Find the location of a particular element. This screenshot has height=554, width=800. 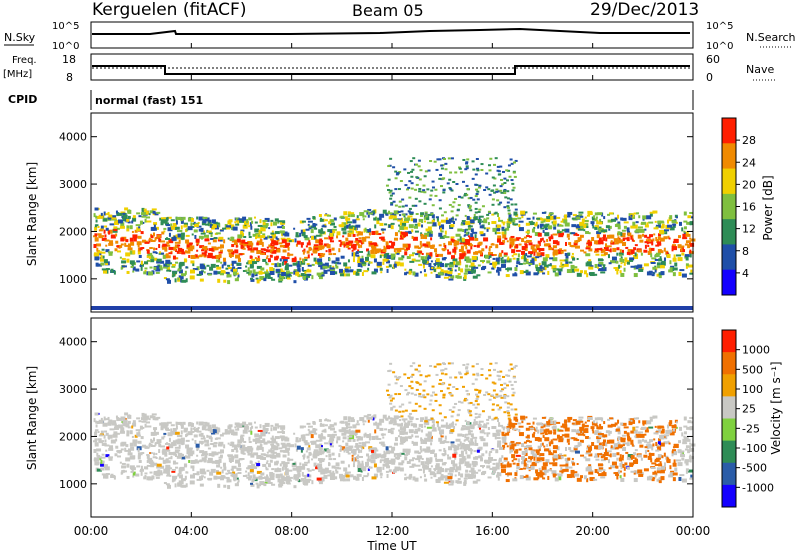

nsky-tick-top: 10^5 is located at coordinates (65, 26).